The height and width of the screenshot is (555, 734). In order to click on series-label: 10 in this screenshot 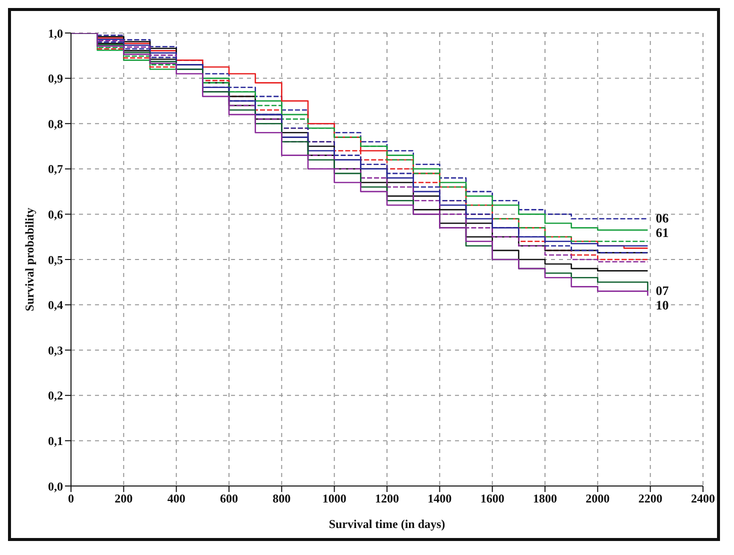, I will do `click(662, 304)`.